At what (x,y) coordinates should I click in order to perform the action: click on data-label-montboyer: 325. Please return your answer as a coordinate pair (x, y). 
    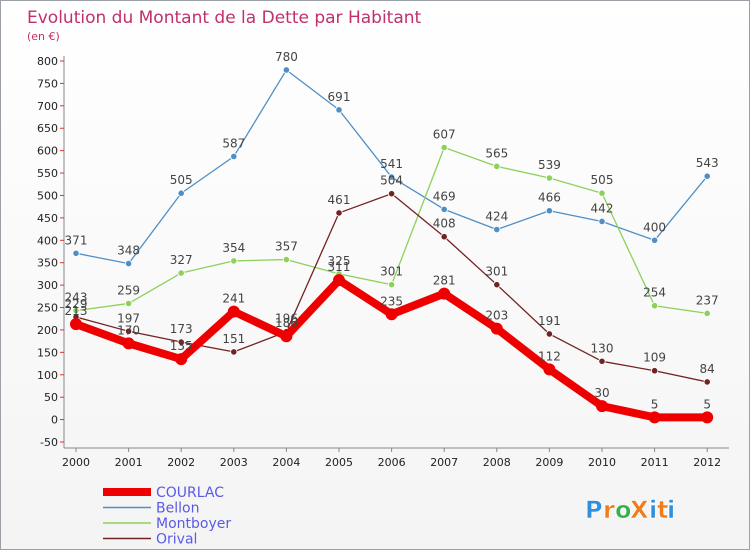
    Looking at the image, I should click on (339, 261).